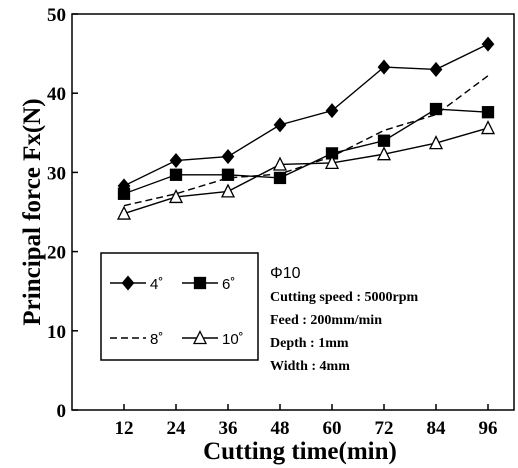 The width and height of the screenshot is (518, 468). What do you see at coordinates (326, 320) in the screenshot?
I see `annotation-line-feed: Feed : 200mm/min` at bounding box center [326, 320].